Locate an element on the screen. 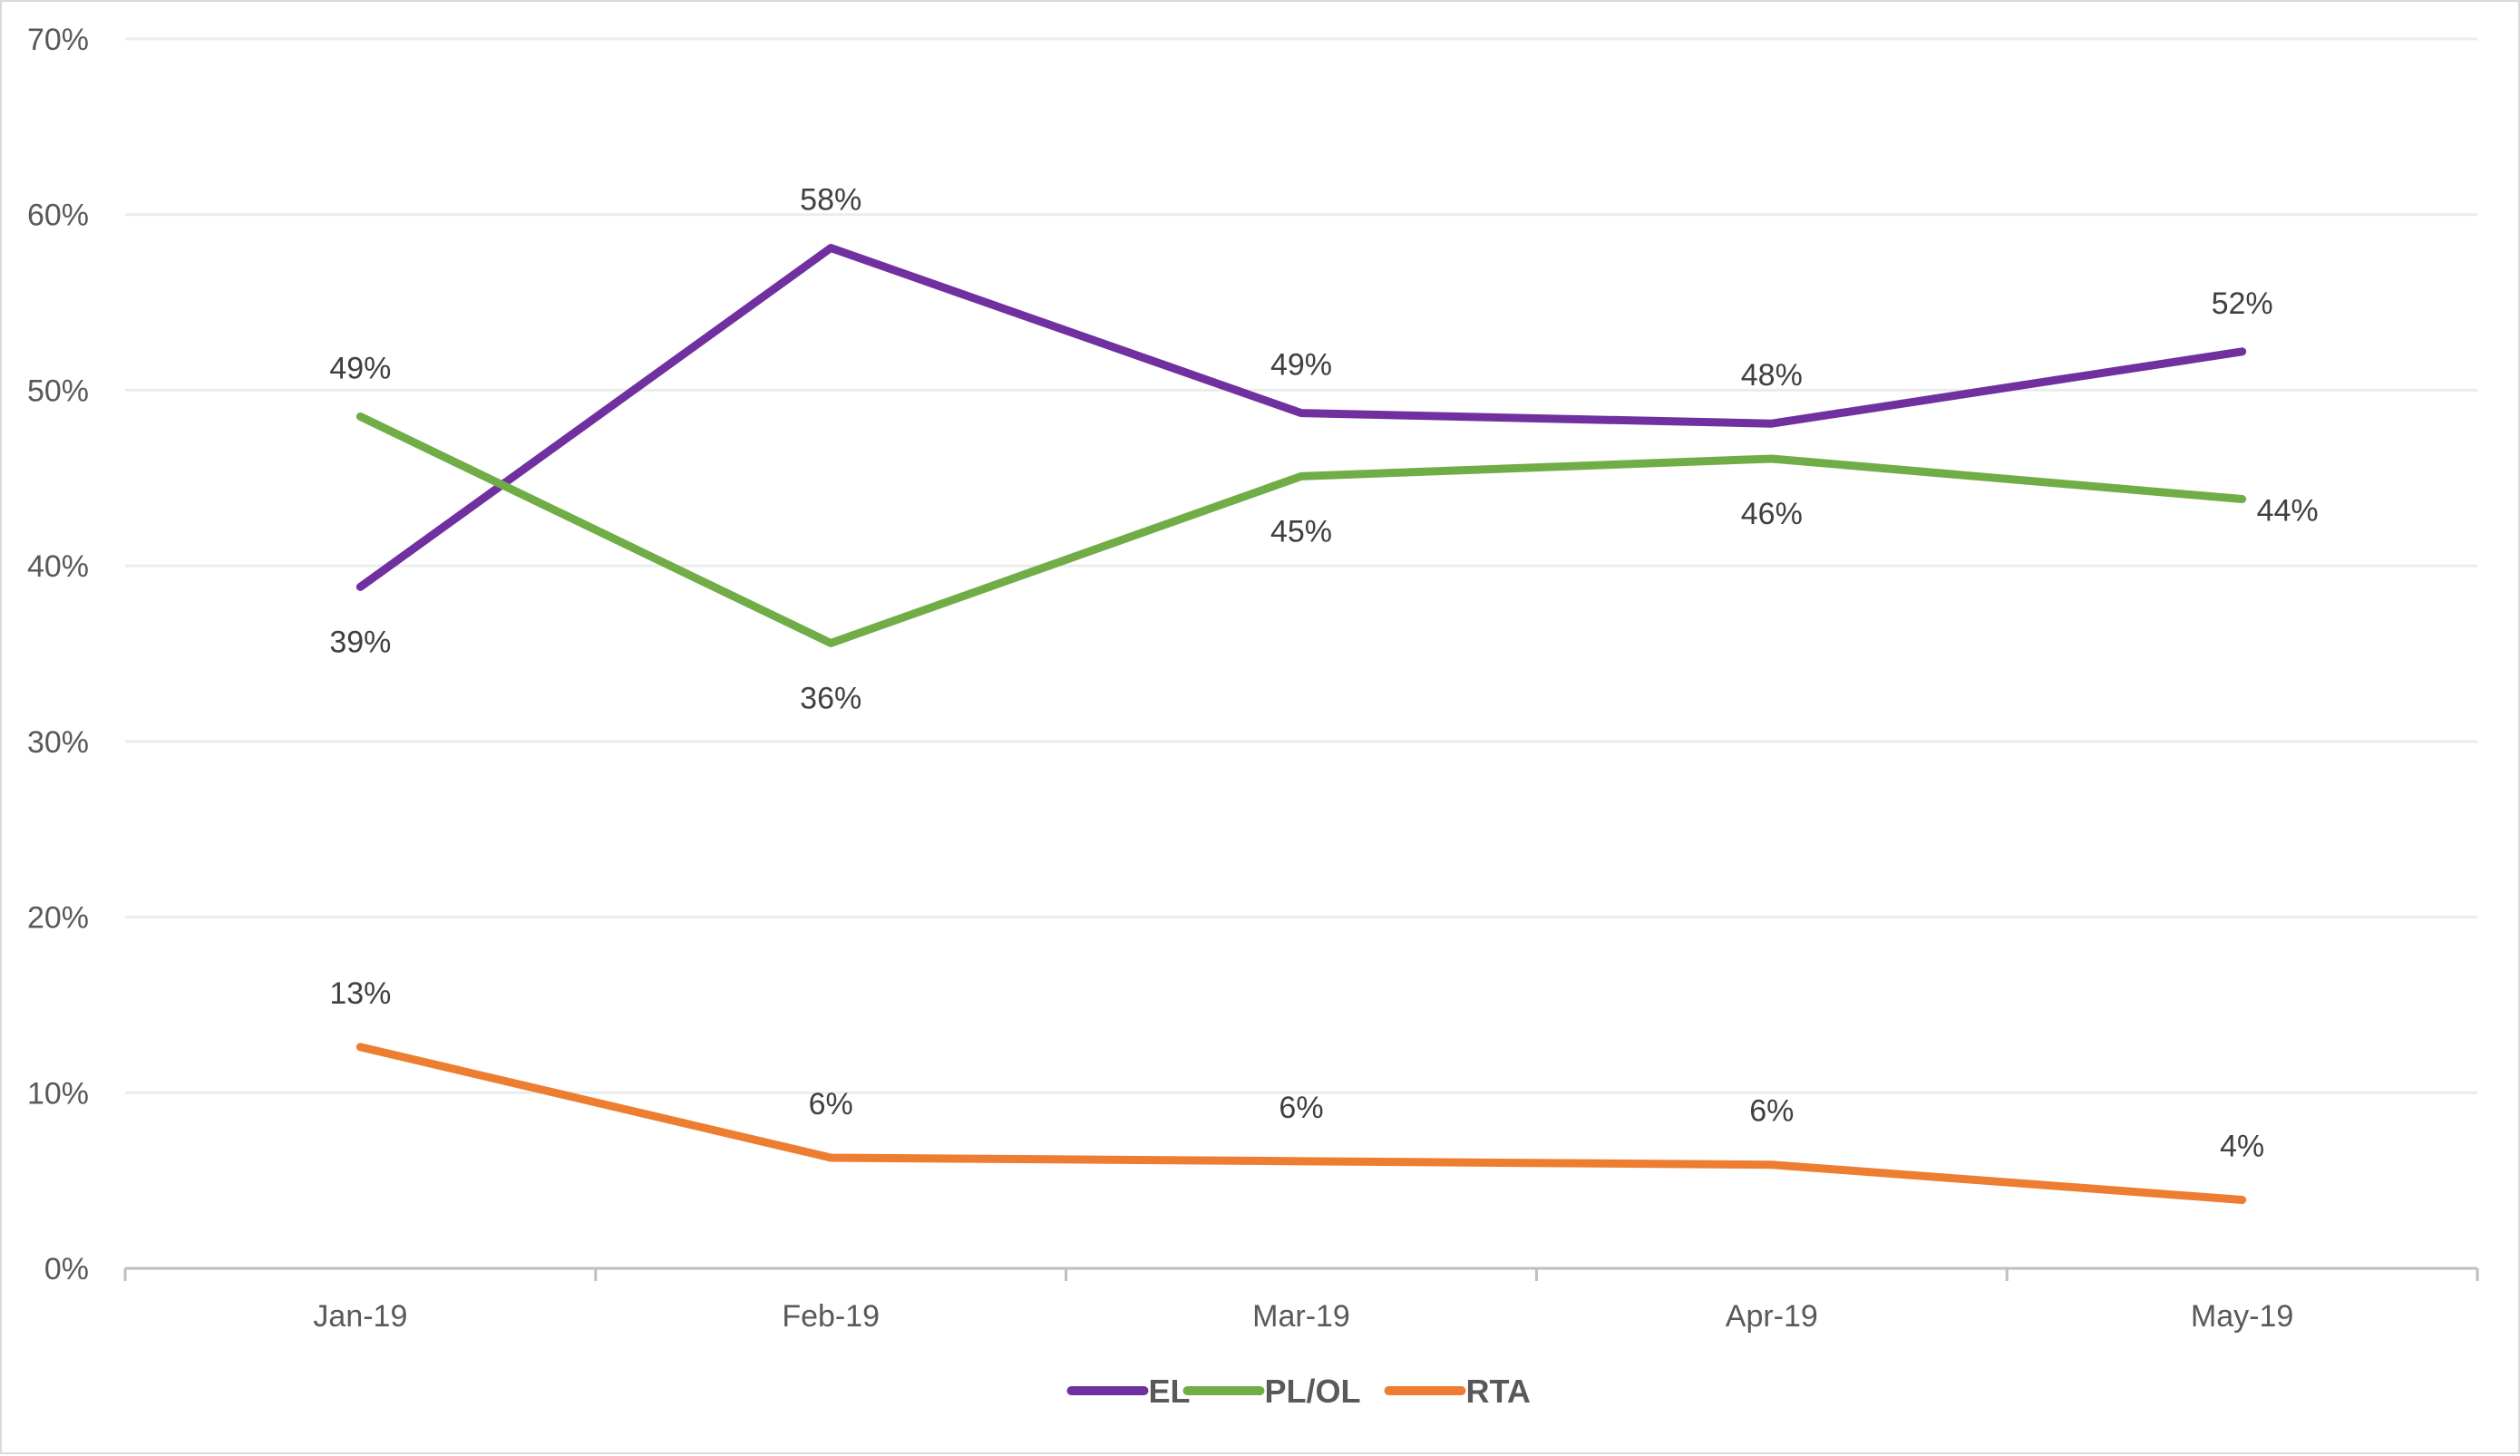 The width and height of the screenshot is (2520, 1456). data-label-pl-ol: 45% is located at coordinates (1301, 531).